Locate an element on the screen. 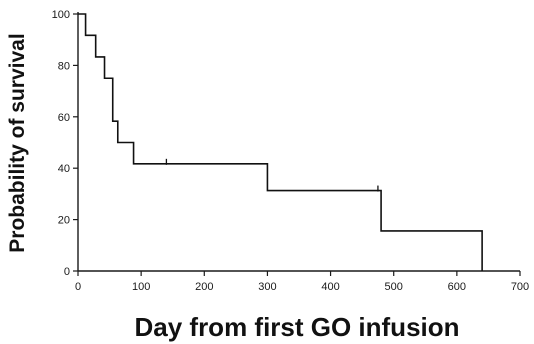 The image size is (534, 344). x-tick-label: 400 is located at coordinates (330, 287).